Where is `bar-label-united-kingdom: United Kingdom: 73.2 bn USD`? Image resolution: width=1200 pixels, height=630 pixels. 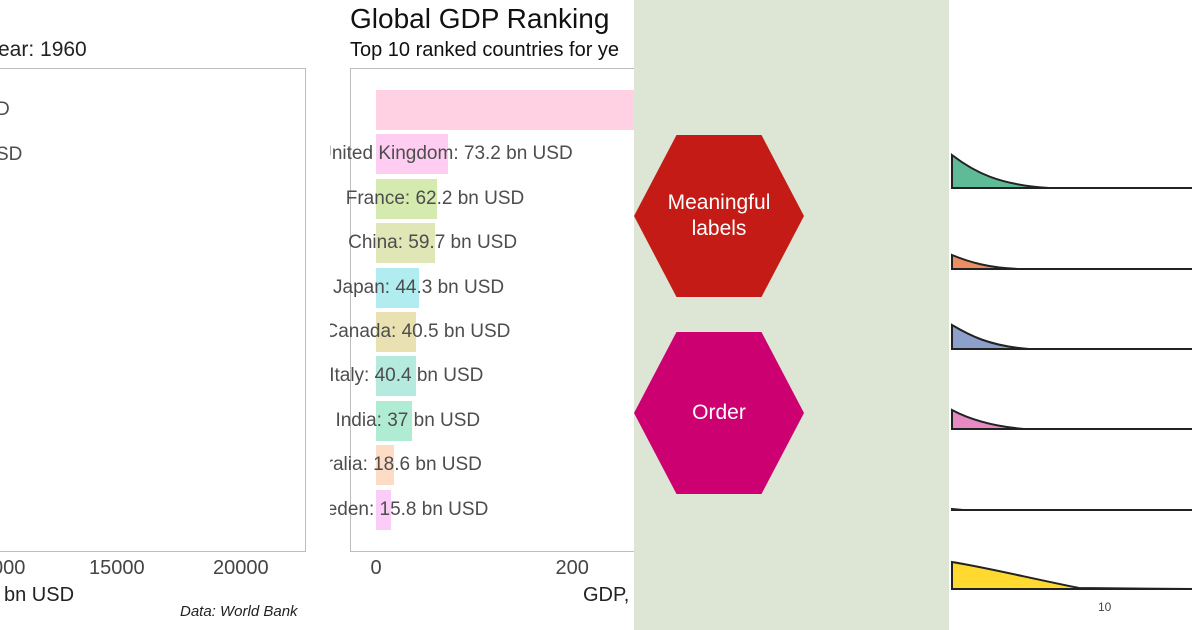
bar-label-united-kingdom: United Kingdom: 73.2 bn USD is located at coordinates (451, 154).